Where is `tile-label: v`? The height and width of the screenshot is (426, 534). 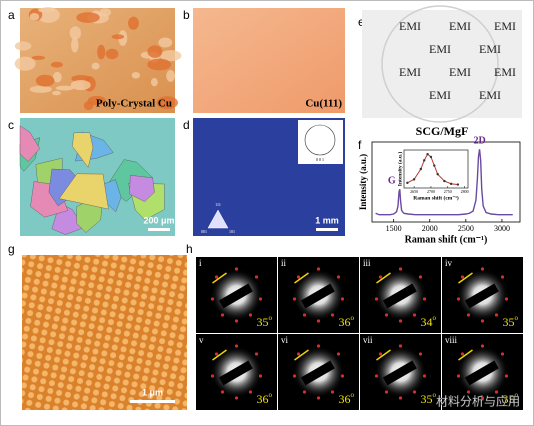 tile-label: v is located at coordinates (201, 340).